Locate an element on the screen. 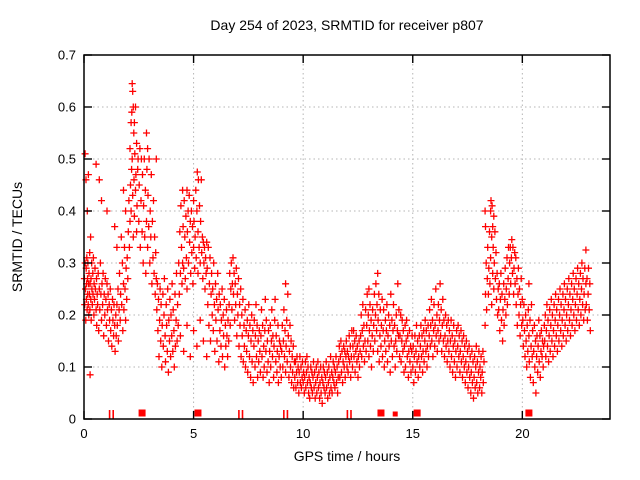 The image size is (640, 480). y-axis-label: SRMTID / TECUs is located at coordinates (17, 237).